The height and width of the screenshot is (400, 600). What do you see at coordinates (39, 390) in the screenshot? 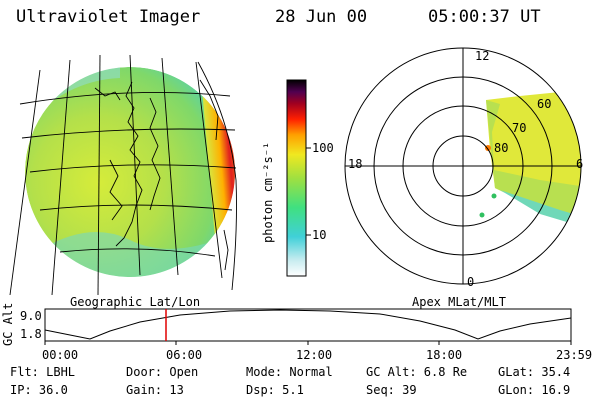
I see `ip-param: IP: 36.0` at bounding box center [39, 390].